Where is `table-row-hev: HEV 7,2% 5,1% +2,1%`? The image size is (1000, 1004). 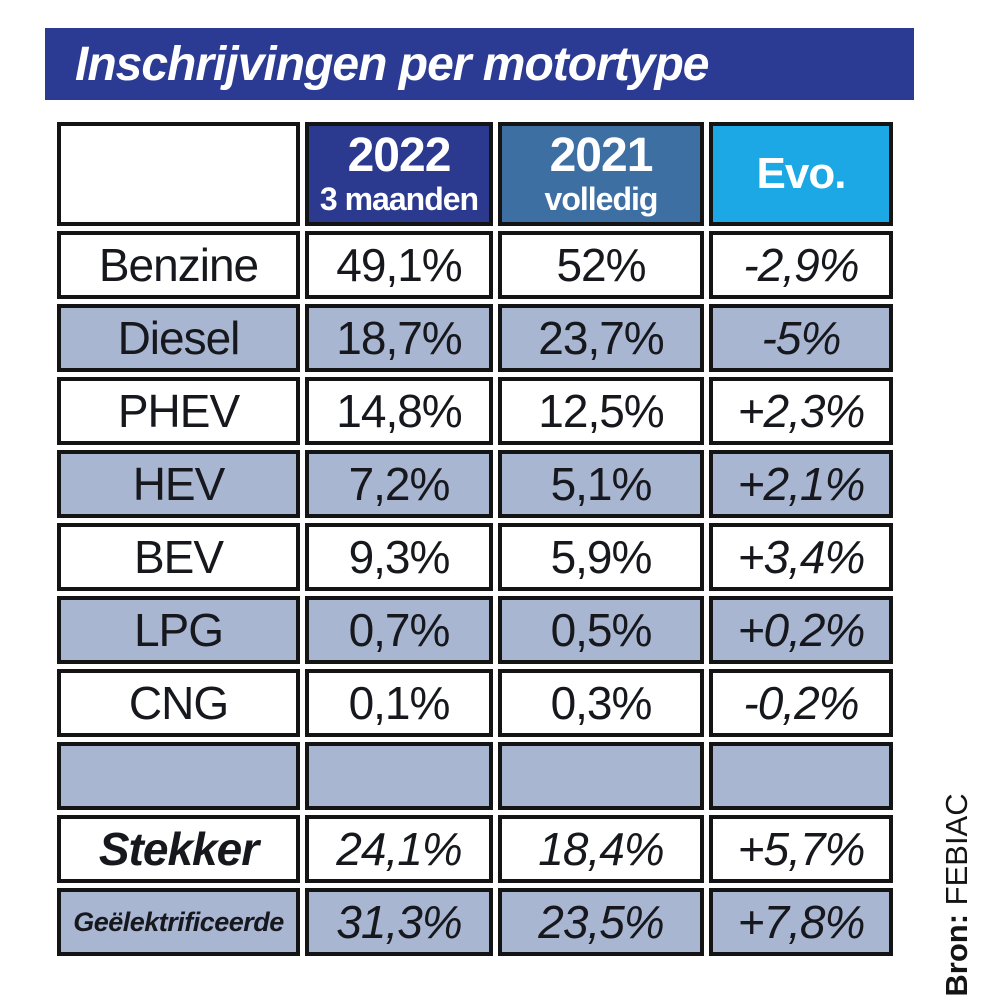 table-row-hev: HEV 7,2% 5,1% +2,1% is located at coordinates (475, 484).